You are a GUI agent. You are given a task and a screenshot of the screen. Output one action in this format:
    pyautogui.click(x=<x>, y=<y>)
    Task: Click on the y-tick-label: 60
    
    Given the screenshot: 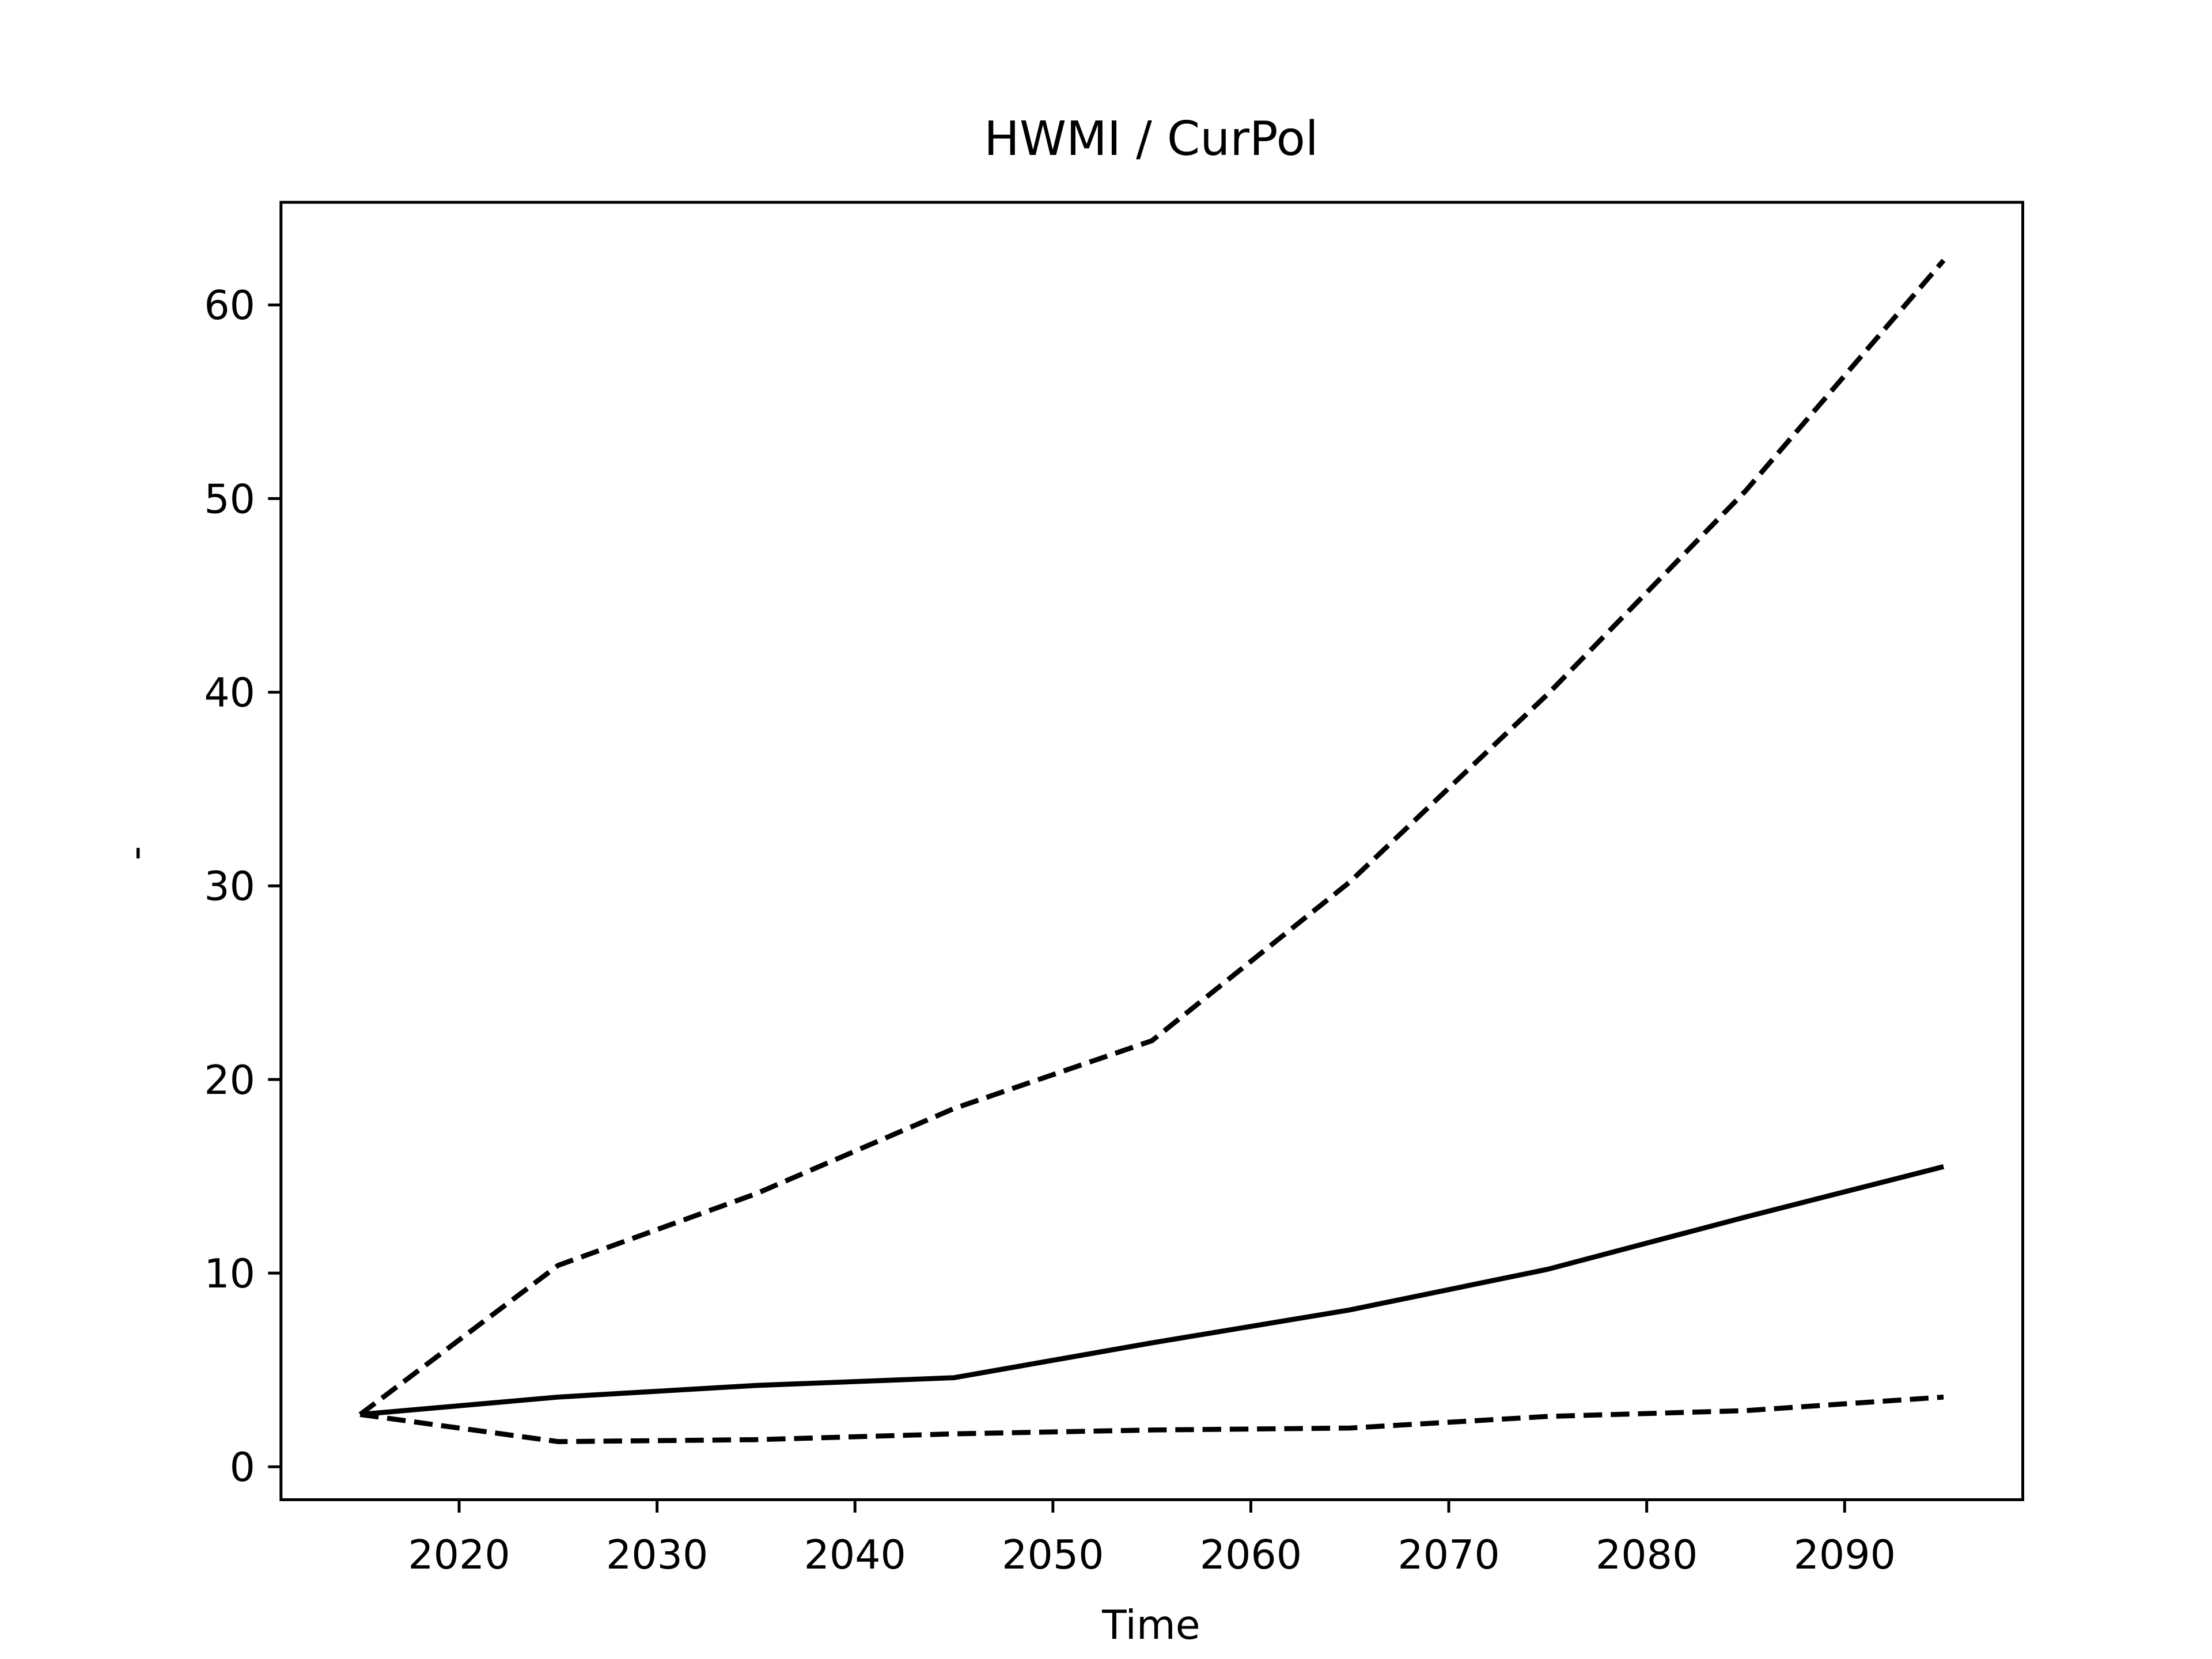 What is the action you would take?
    pyautogui.click(x=229, y=305)
    